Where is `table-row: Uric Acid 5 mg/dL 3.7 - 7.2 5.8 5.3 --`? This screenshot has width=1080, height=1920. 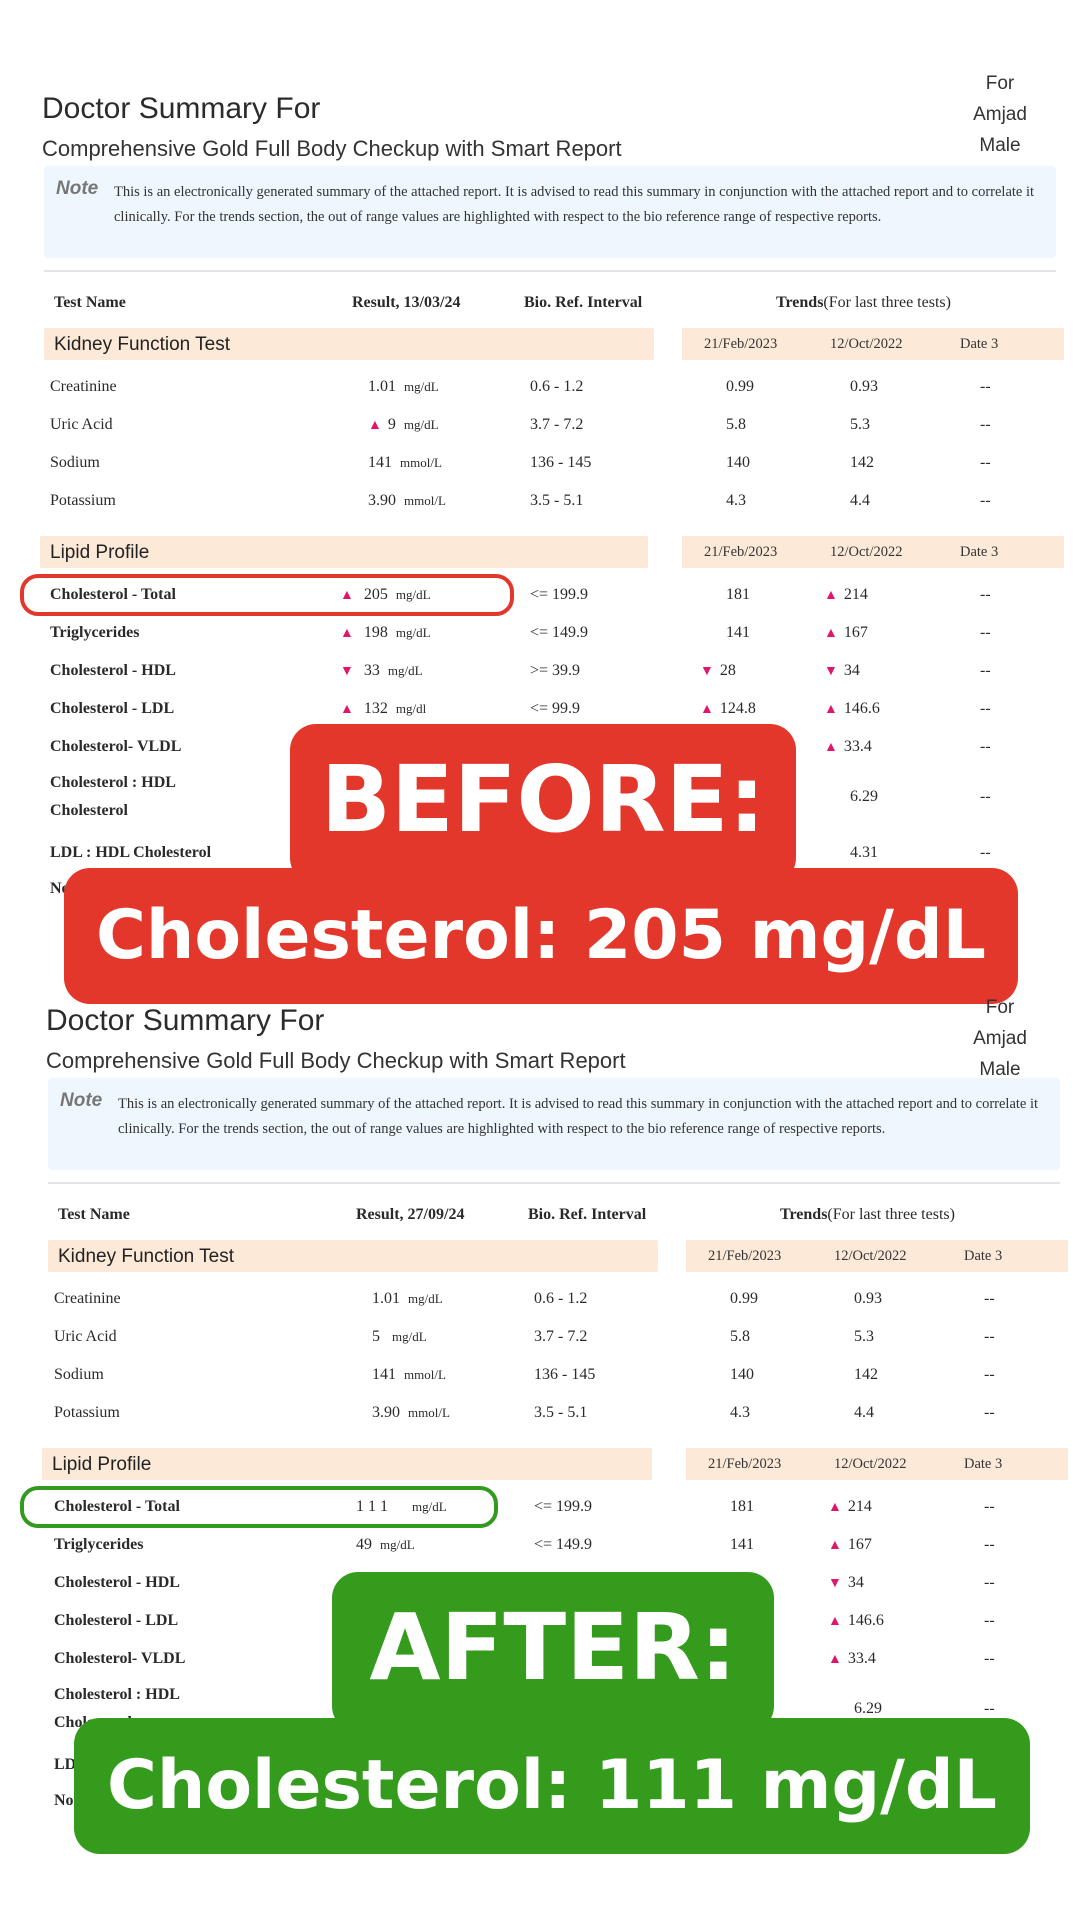 table-row: Uric Acid 5 mg/dL 3.7 - 7.2 5.8 5.3 -- is located at coordinates (540, 1339).